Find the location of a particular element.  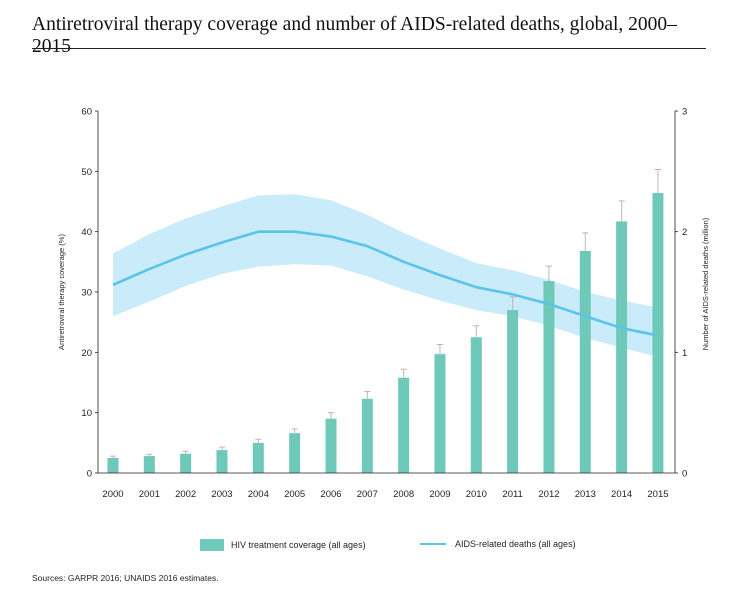

left-axis-tick-label: 40 is located at coordinates (86, 232).